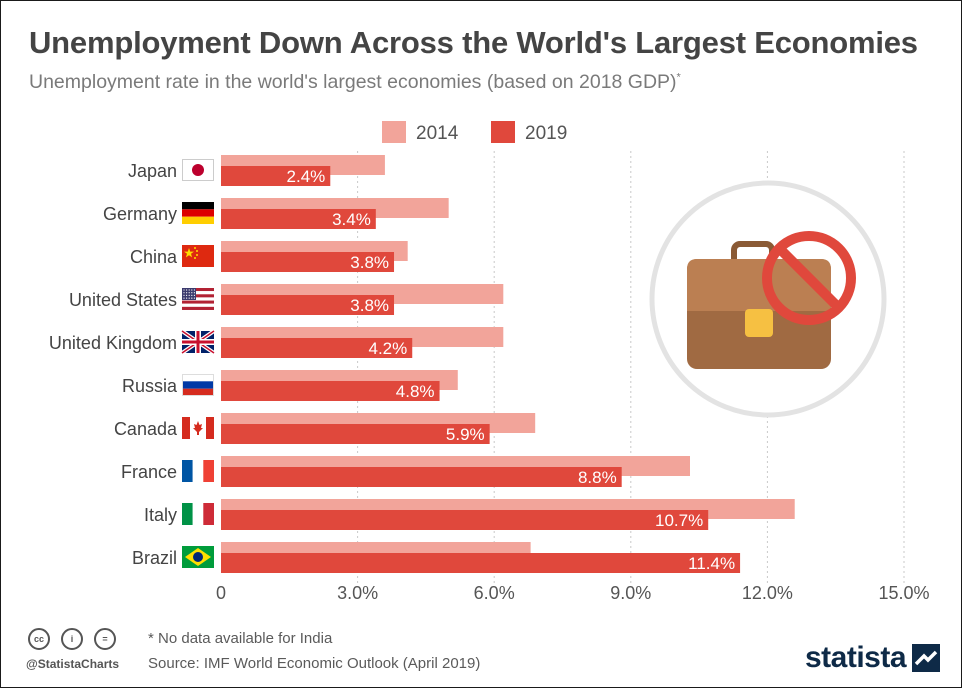  I want to click on category-label: United Kingdom, so click(113, 343).